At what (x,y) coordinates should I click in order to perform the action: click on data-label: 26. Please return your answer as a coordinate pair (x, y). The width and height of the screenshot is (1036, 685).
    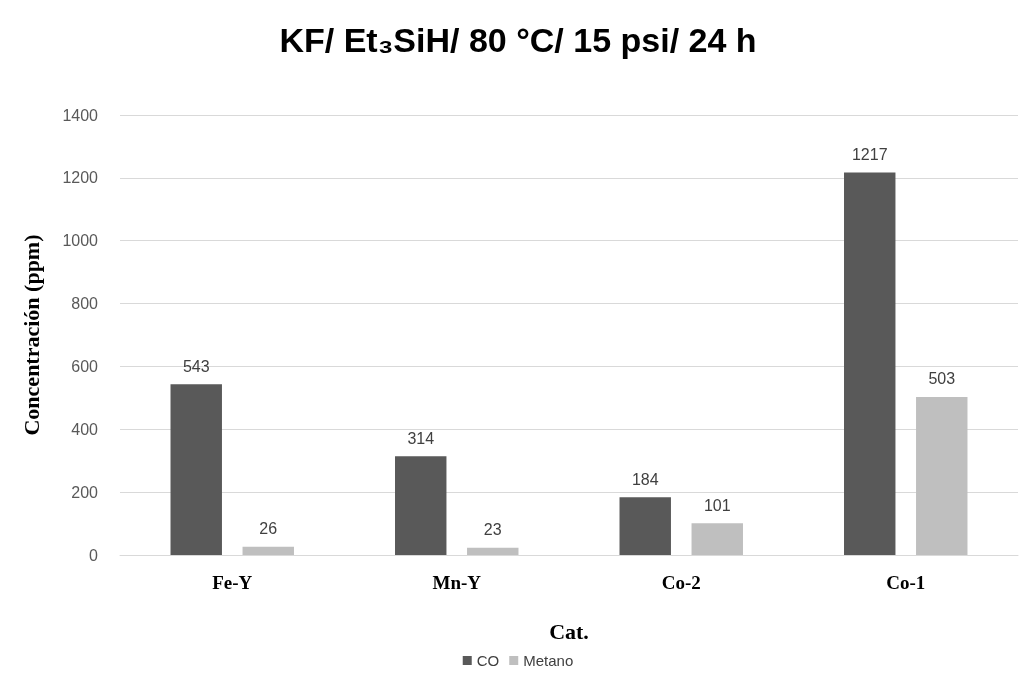
    Looking at the image, I should click on (268, 529).